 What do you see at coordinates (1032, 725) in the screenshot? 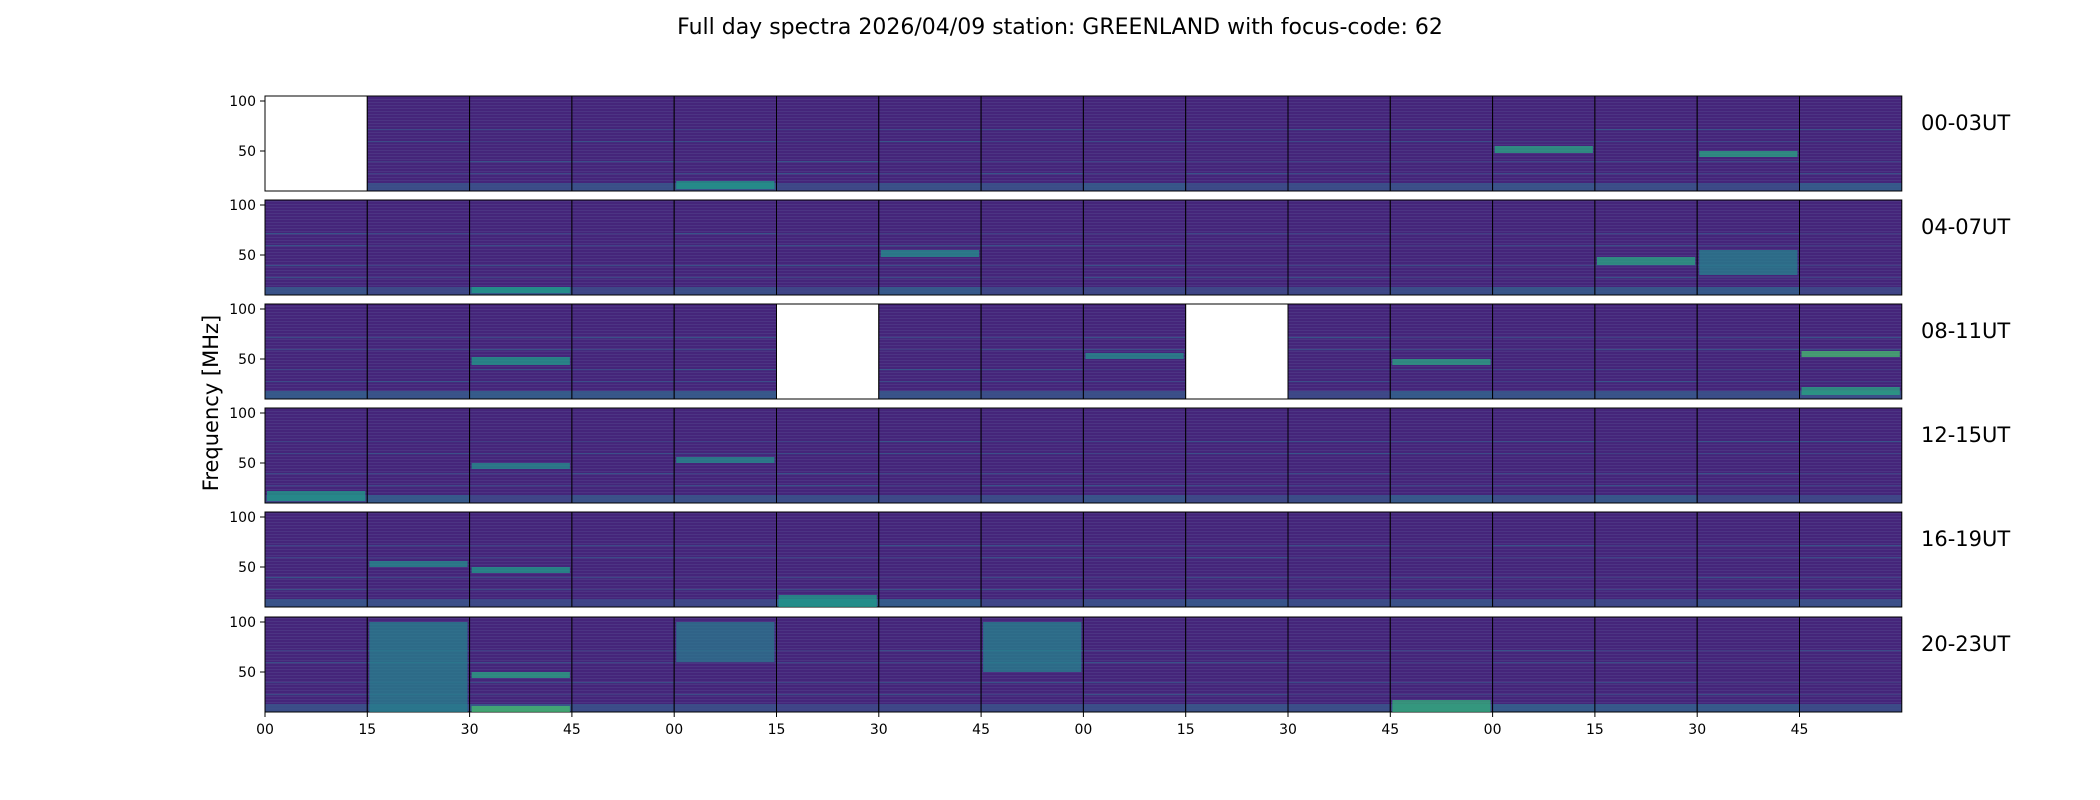
I see `x-axis: 00 15 30 45 00 15 30 45 00 15 30 45 00 15 30 45` at bounding box center [1032, 725].